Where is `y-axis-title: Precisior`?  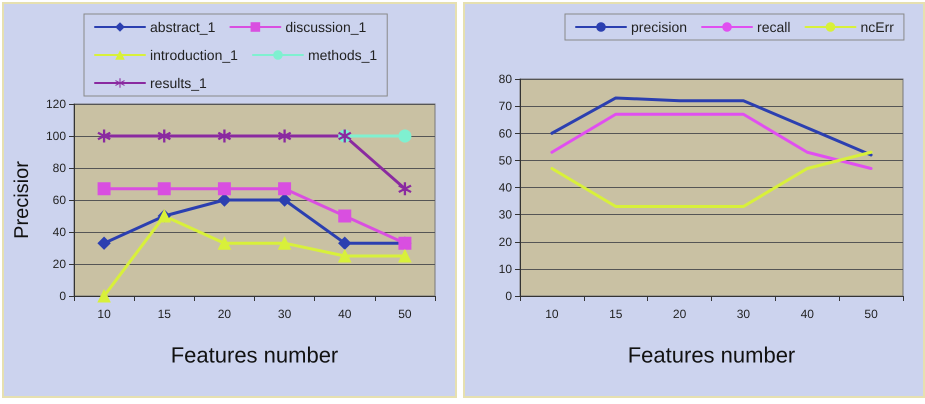
y-axis-title: Precisior is located at coordinates (22, 199).